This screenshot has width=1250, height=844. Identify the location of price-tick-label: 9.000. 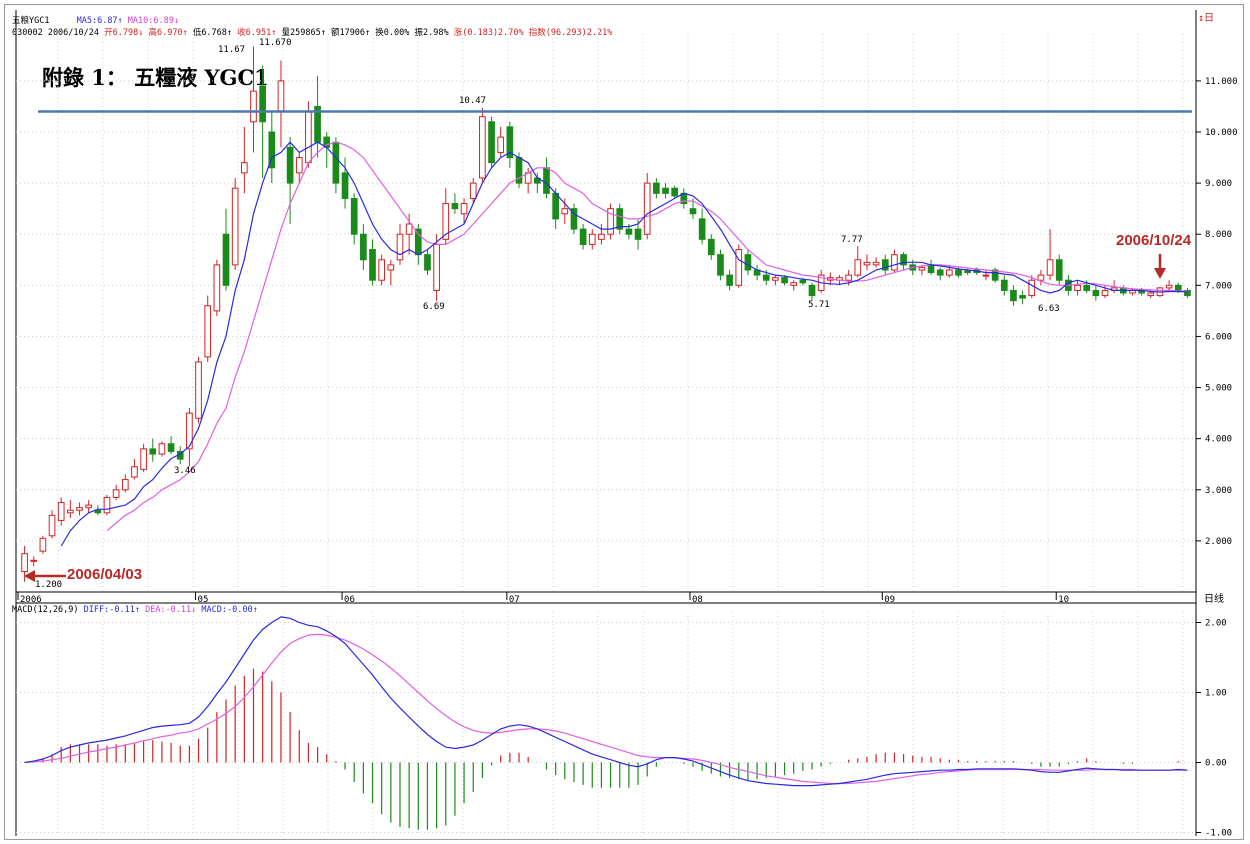
(1218, 184).